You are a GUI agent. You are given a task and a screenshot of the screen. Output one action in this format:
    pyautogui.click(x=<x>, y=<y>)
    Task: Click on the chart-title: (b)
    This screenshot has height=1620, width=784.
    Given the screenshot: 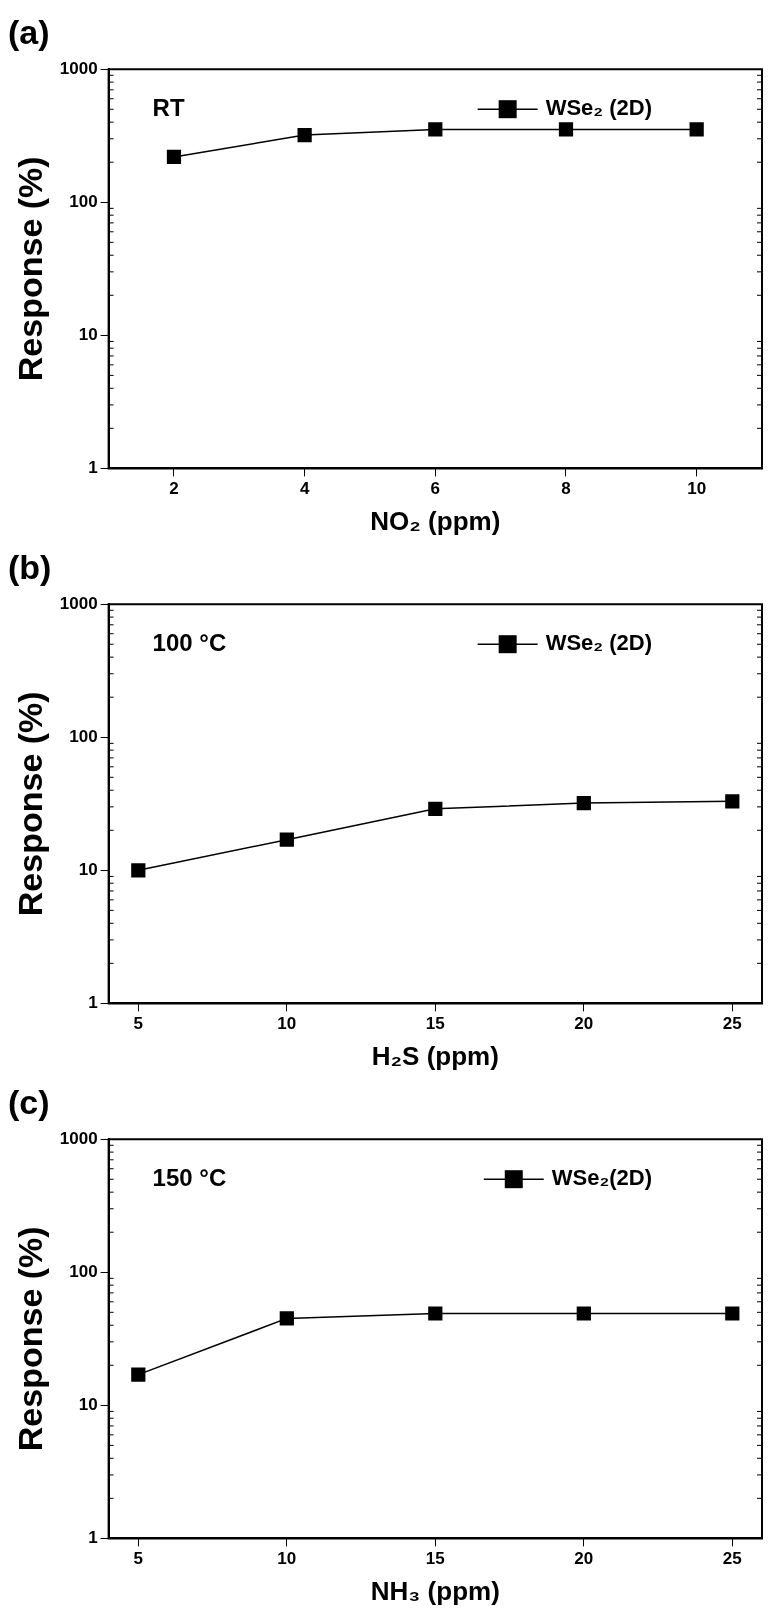 What is the action you would take?
    pyautogui.click(x=30, y=567)
    